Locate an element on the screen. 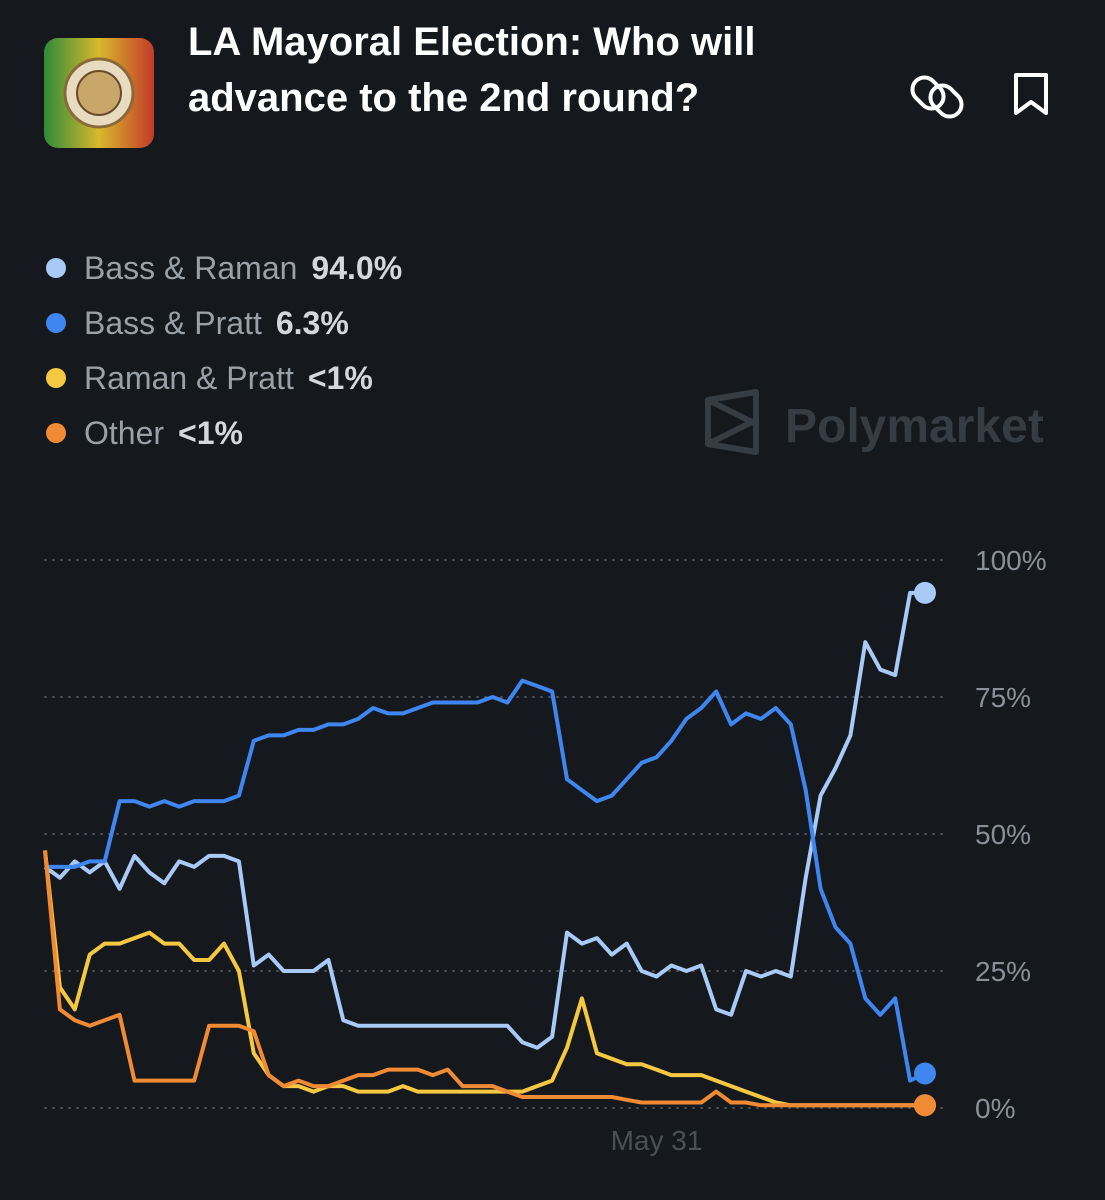 Image resolution: width=1105 pixels, height=1200 pixels. watermark-text: Polymarket is located at coordinates (914, 426).